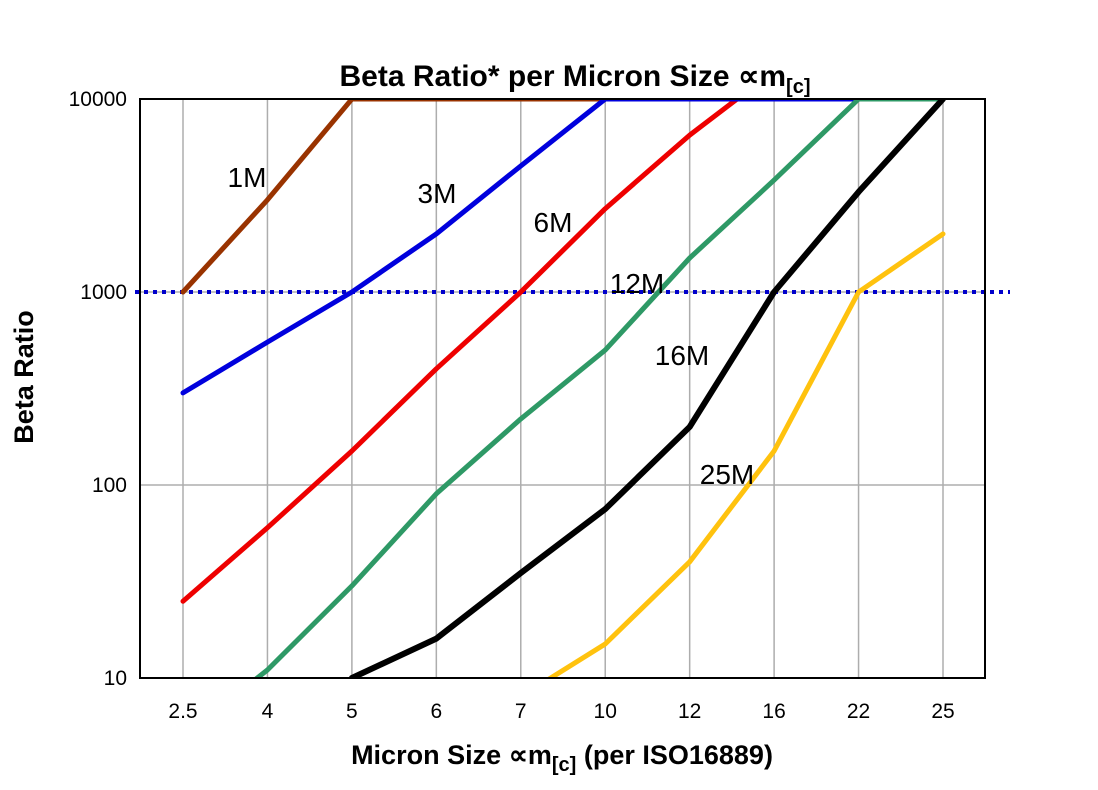  What do you see at coordinates (98, 99) in the screenshot?
I see `y-tick-label: 10000` at bounding box center [98, 99].